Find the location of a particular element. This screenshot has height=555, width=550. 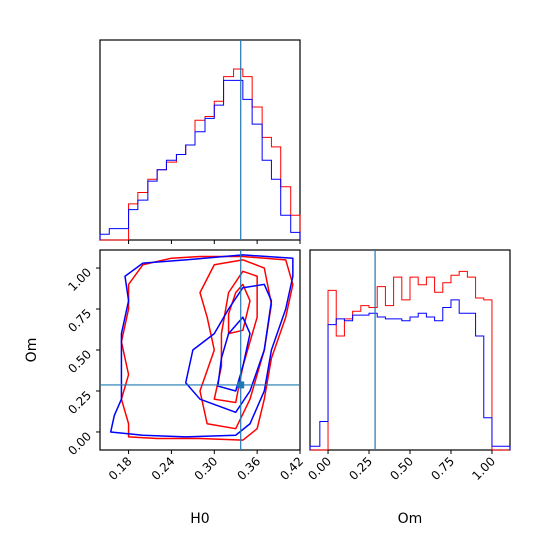

h0-xtick-label-2: 0.30 is located at coordinates (206, 468).